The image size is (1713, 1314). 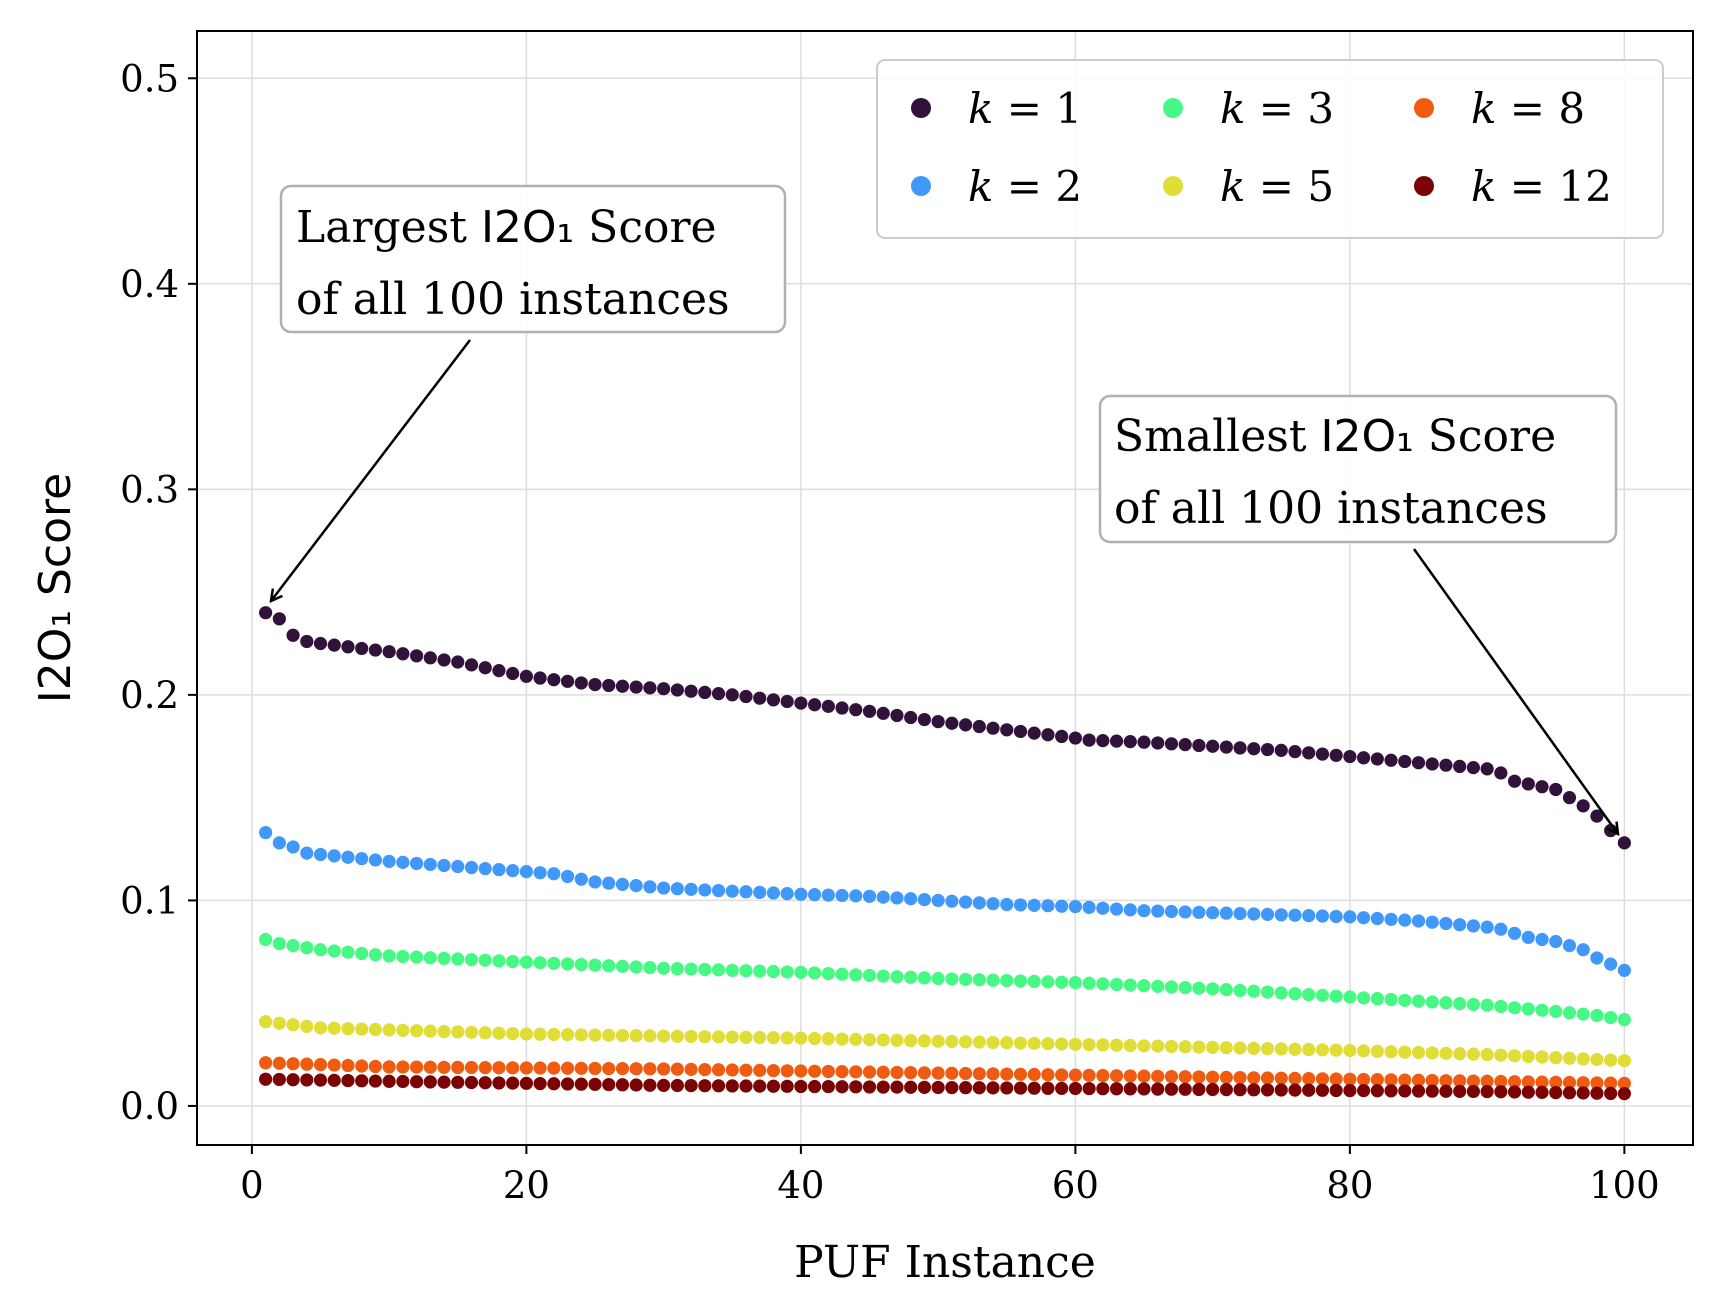 I want to click on y-axis-label-metric: I2O₁ Score, so click(x=55, y=588).